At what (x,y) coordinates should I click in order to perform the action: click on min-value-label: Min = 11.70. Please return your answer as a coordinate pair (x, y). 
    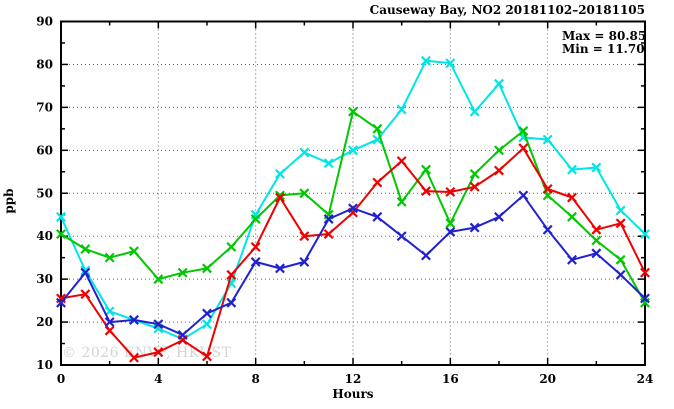
    Looking at the image, I should click on (603, 49).